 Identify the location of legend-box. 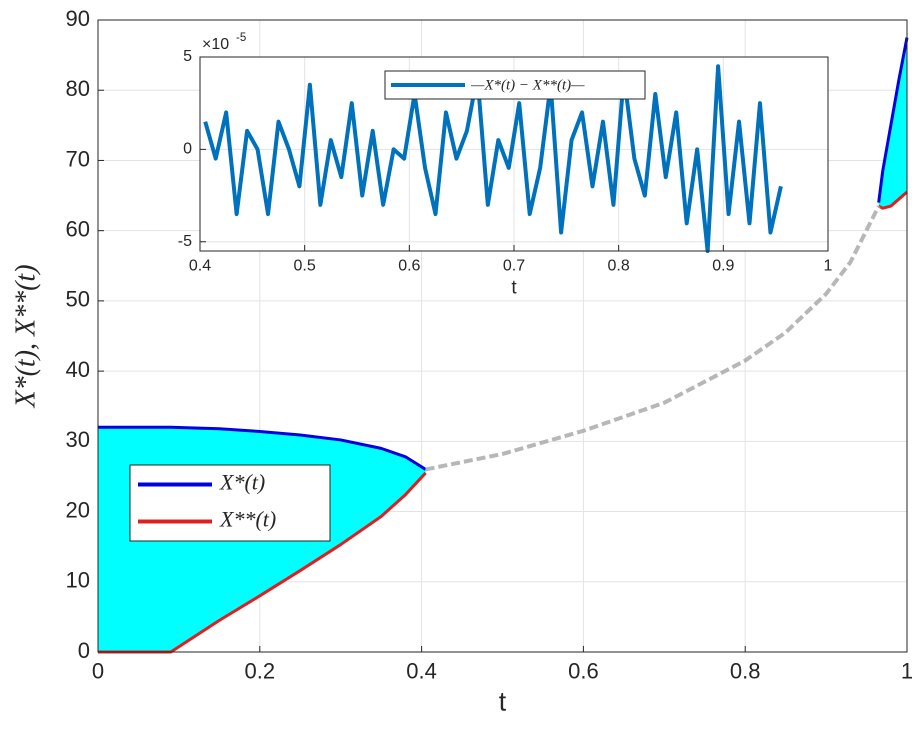
(230, 503).